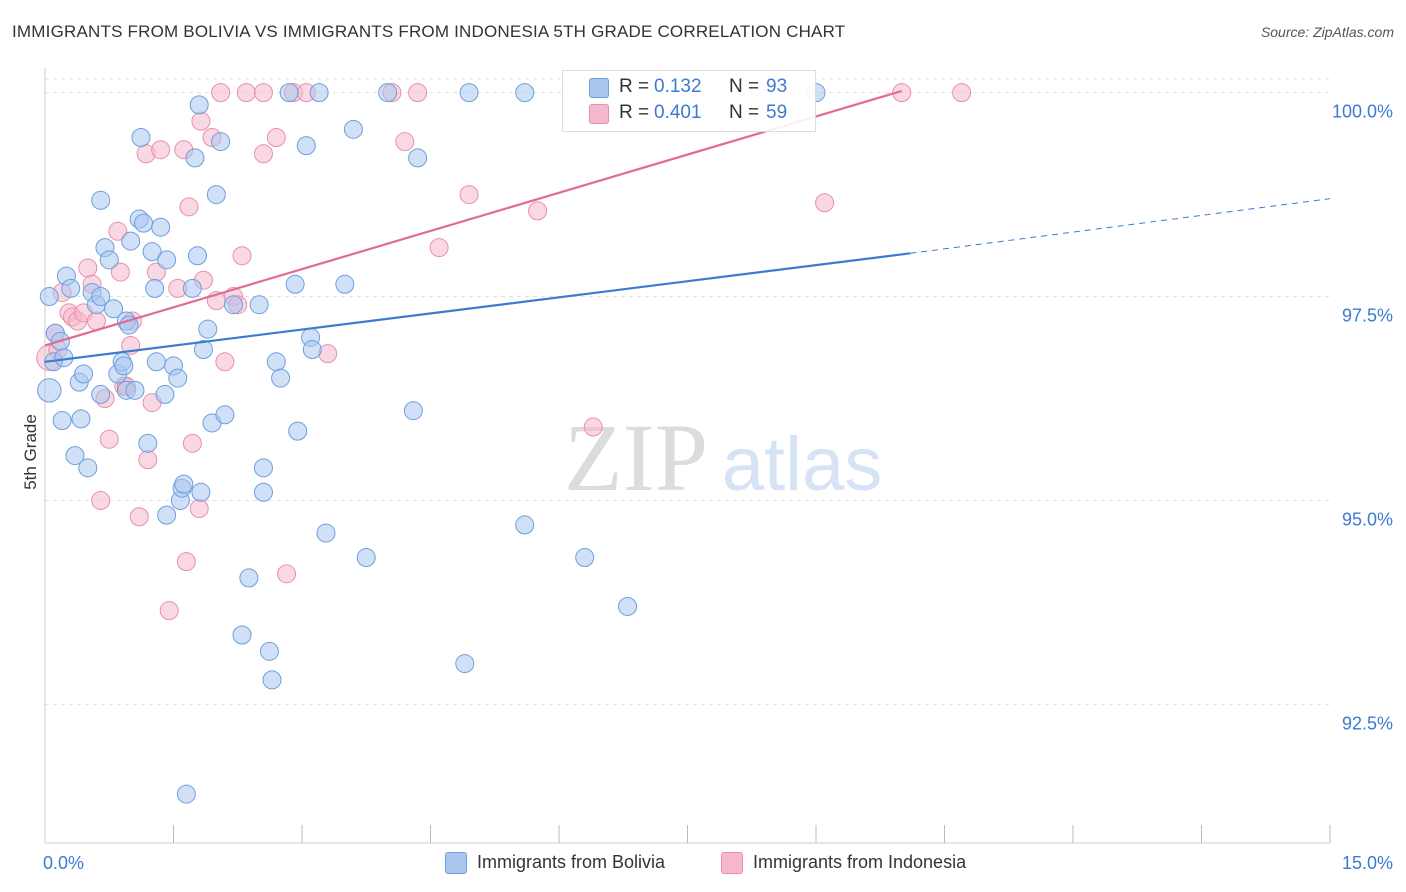 This screenshot has height=892, width=1406. Describe the element at coordinates (732, 863) in the screenshot. I see `indonesia-legend-swatch` at that location.